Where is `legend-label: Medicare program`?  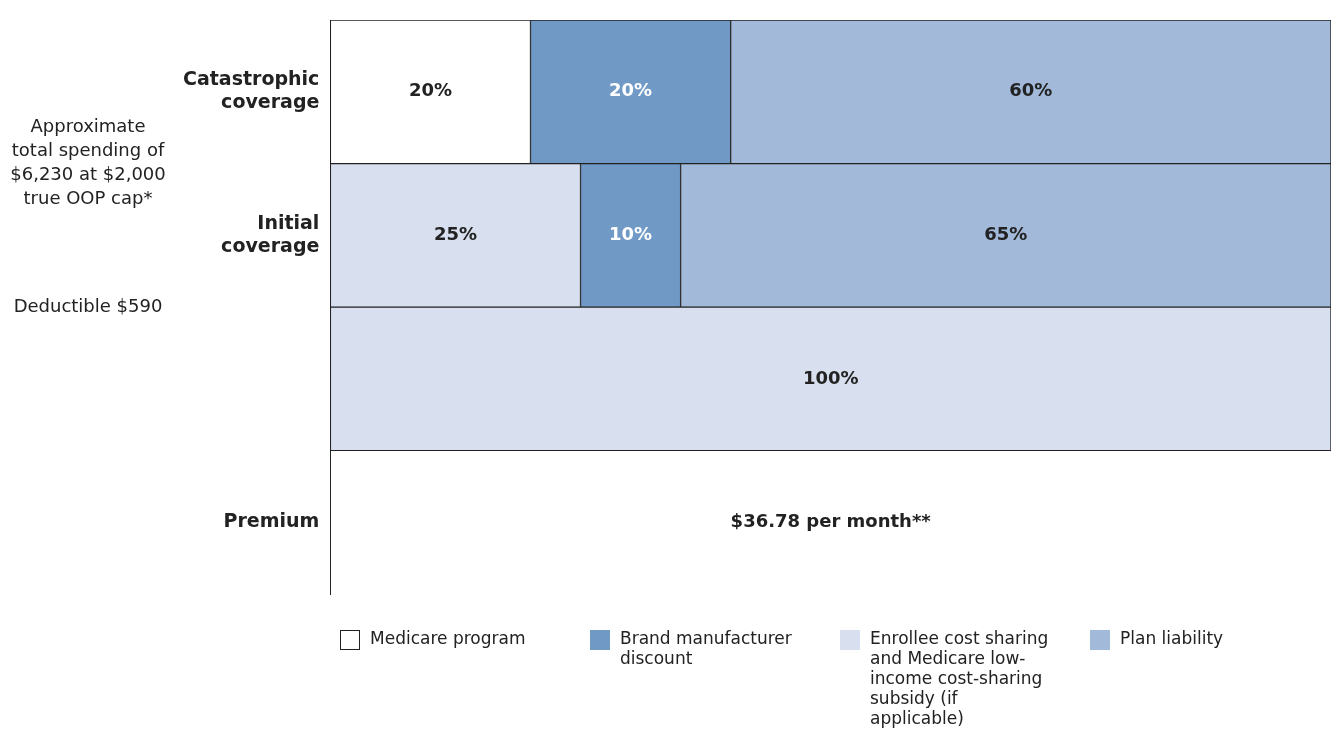
legend-label: Medicare program is located at coordinates (448, 638).